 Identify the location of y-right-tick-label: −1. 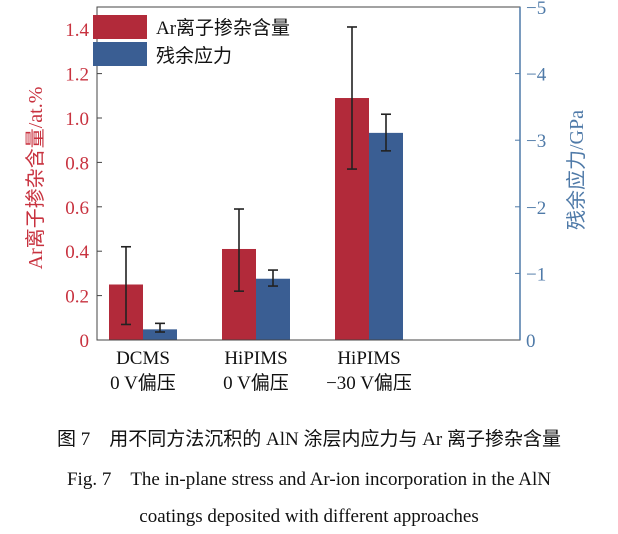
(536, 274).